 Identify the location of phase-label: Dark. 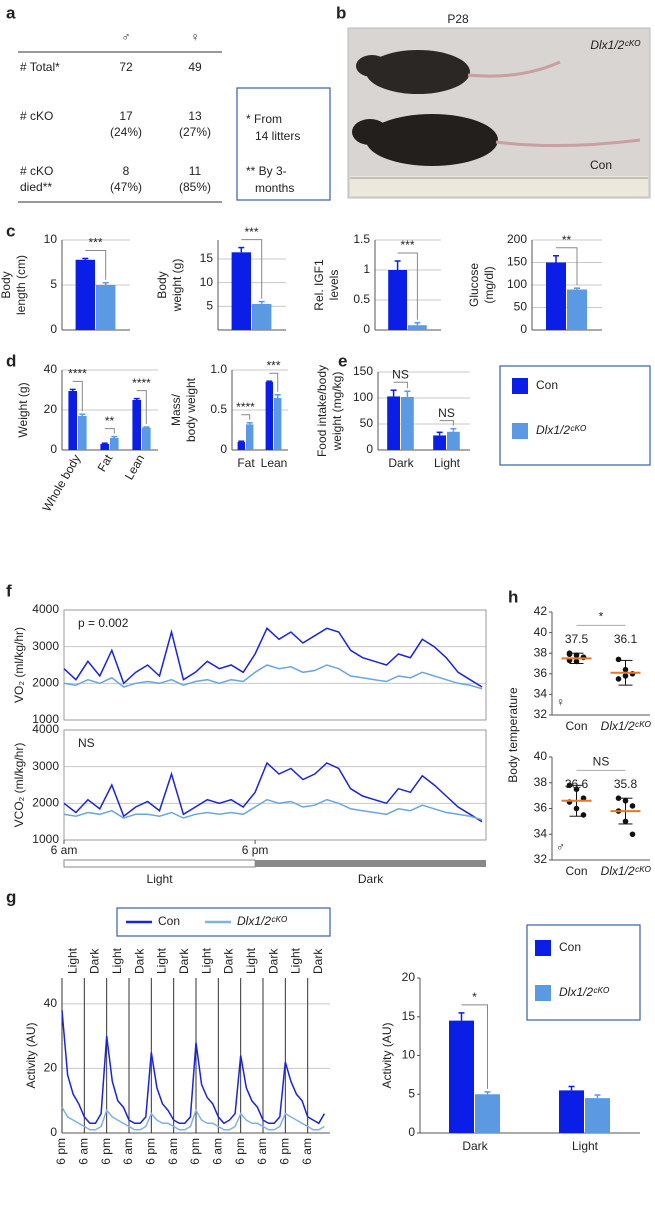
(229, 961).